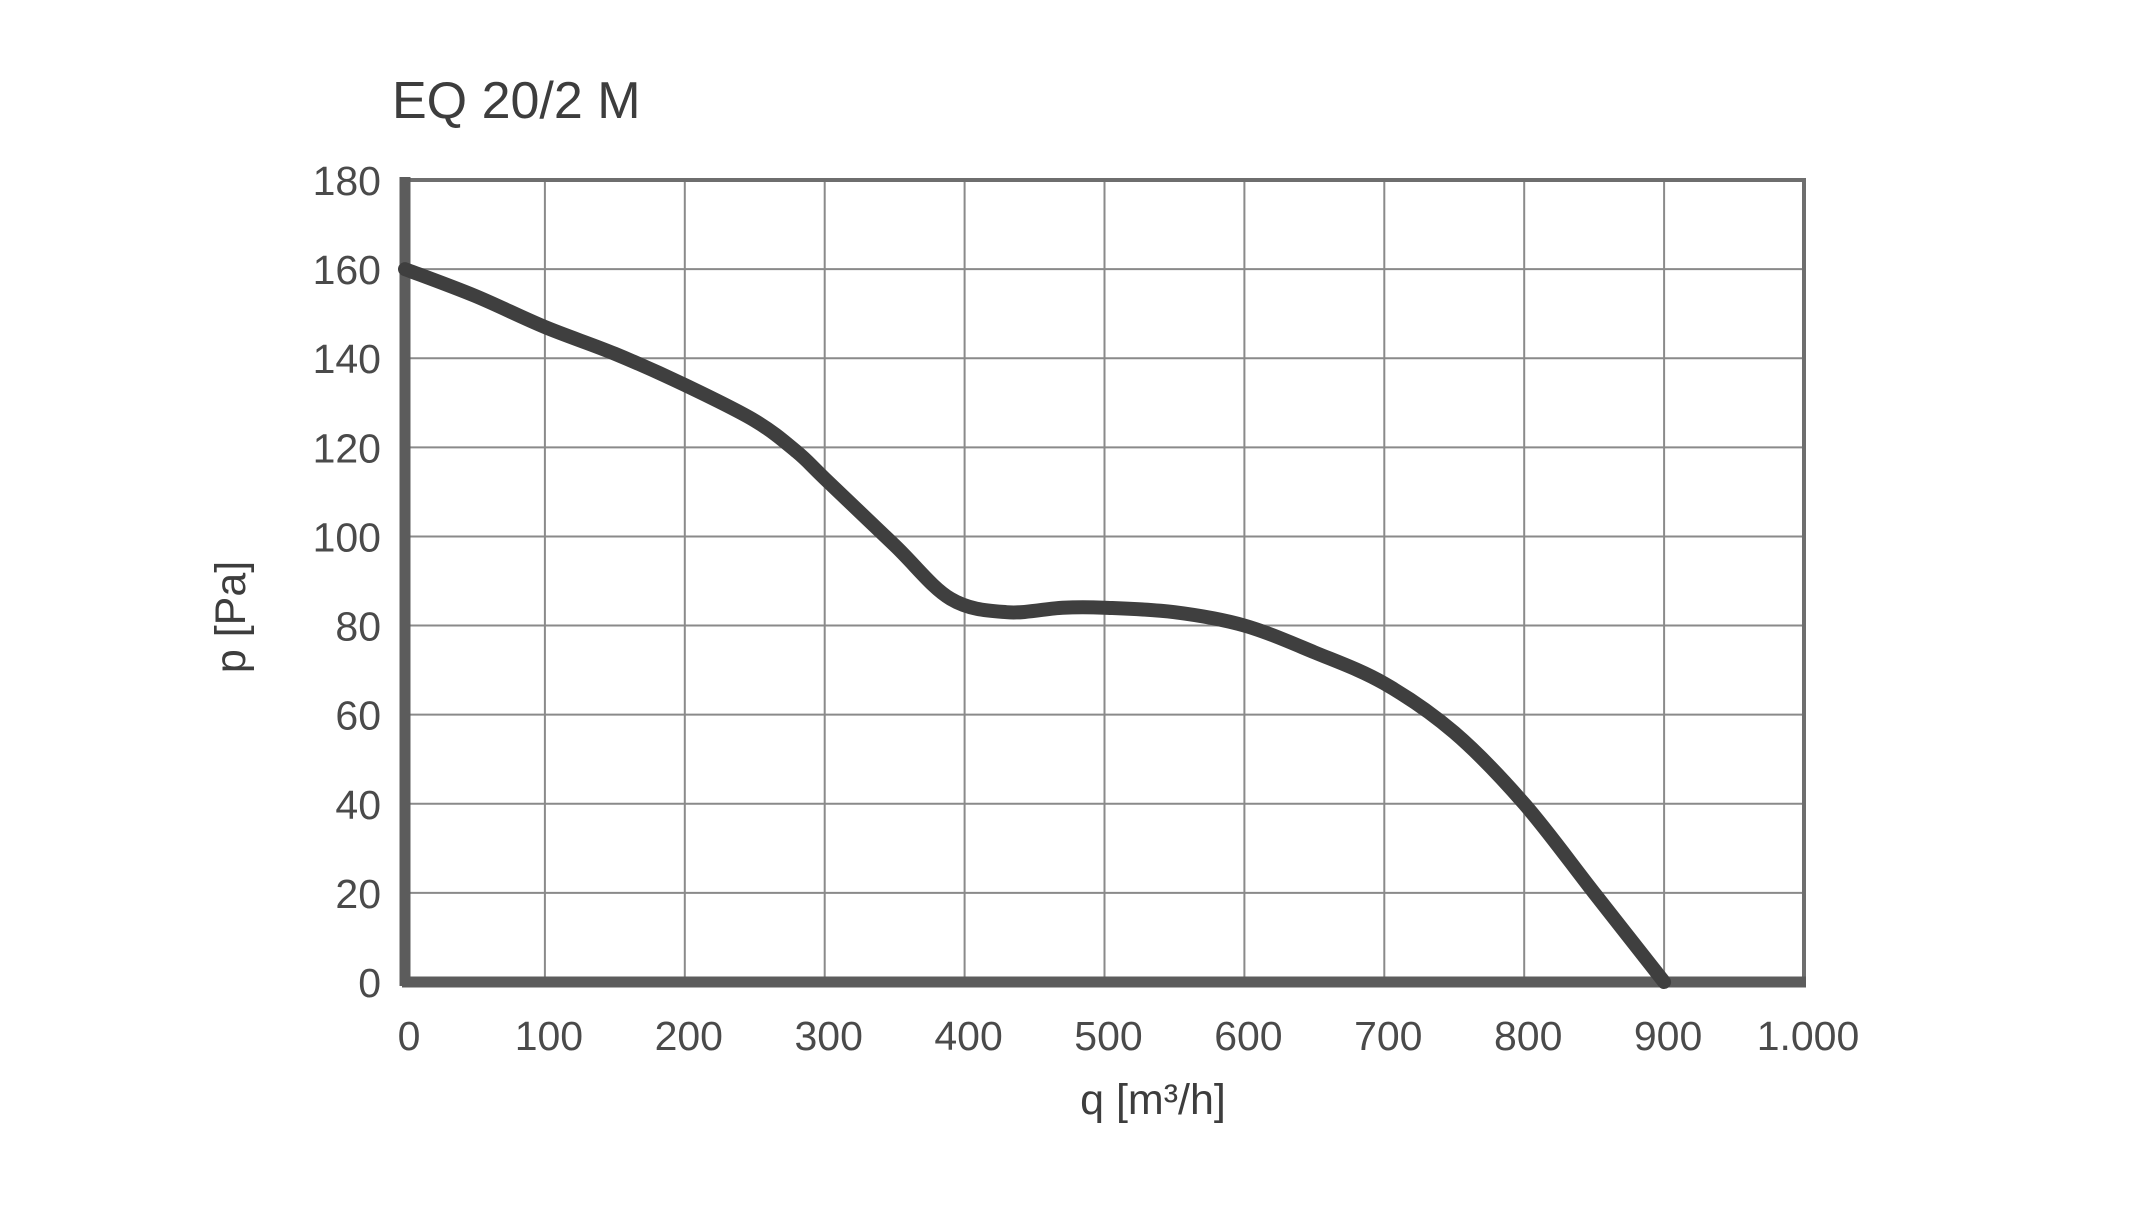  What do you see at coordinates (1808, 1036) in the screenshot?
I see `x-tick-label: 1.000` at bounding box center [1808, 1036].